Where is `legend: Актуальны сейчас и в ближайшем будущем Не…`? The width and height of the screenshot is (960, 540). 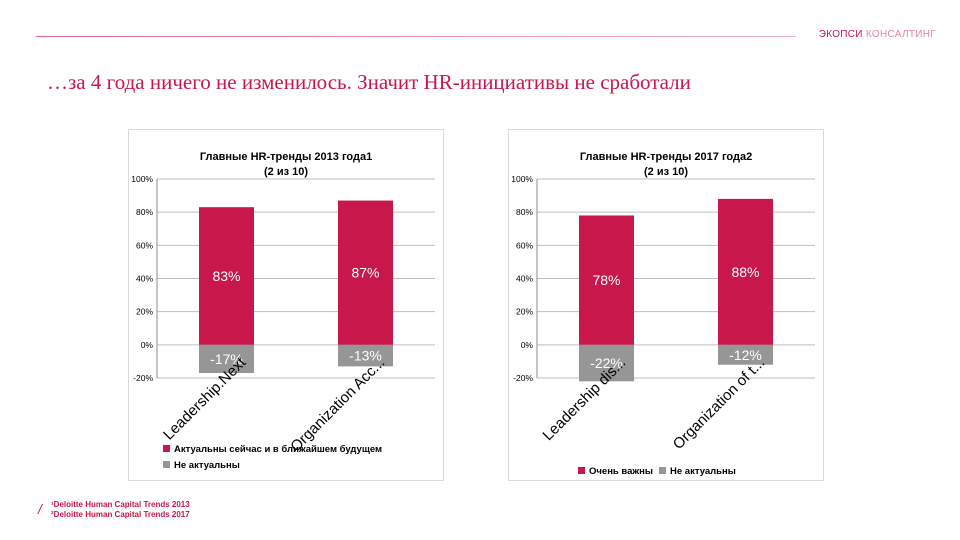
legend: Актуальны сейчас и в ближайшем будущем Не… is located at coordinates (272, 457).